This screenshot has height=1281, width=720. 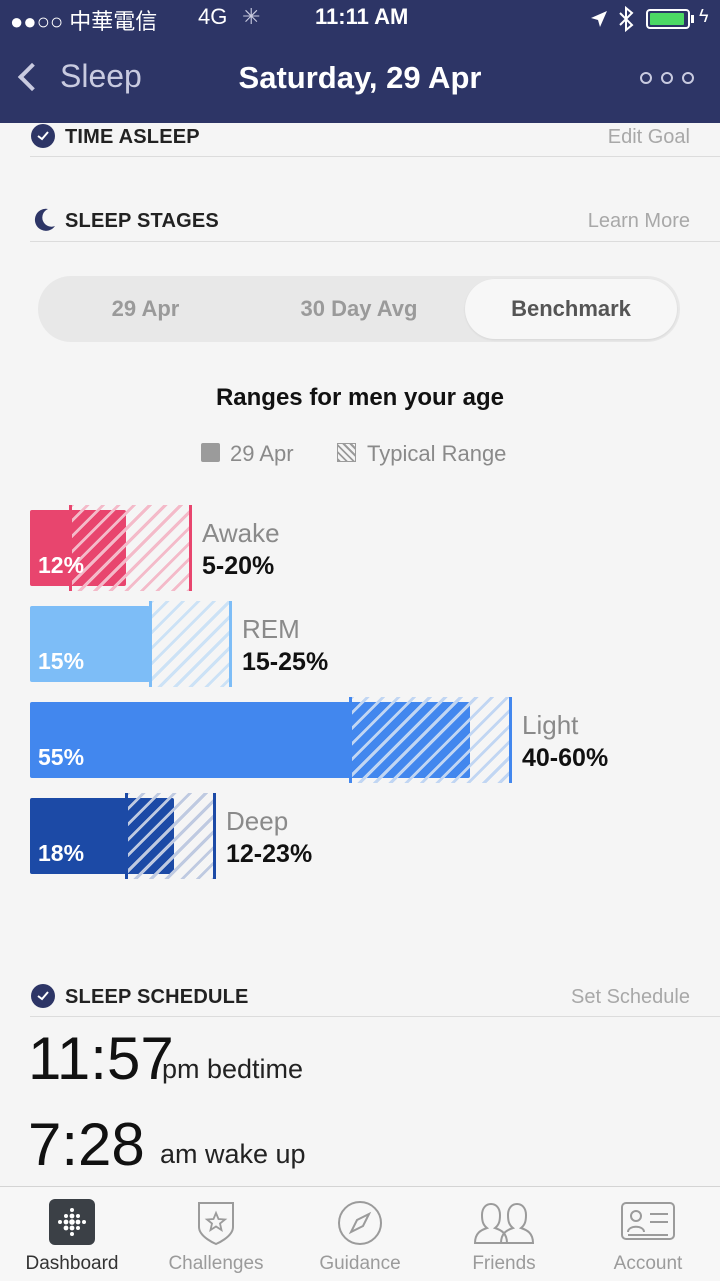 I want to click on activity-spinner-icon: ✳, so click(x=251, y=16).